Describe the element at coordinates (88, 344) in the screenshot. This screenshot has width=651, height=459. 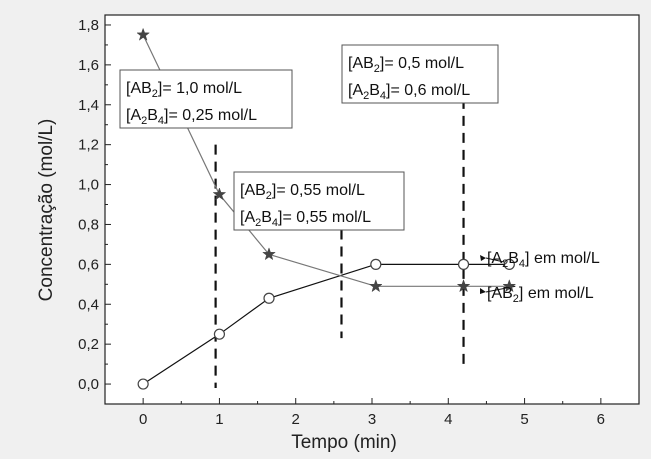
I see `y-tick-label: 0,2` at that location.